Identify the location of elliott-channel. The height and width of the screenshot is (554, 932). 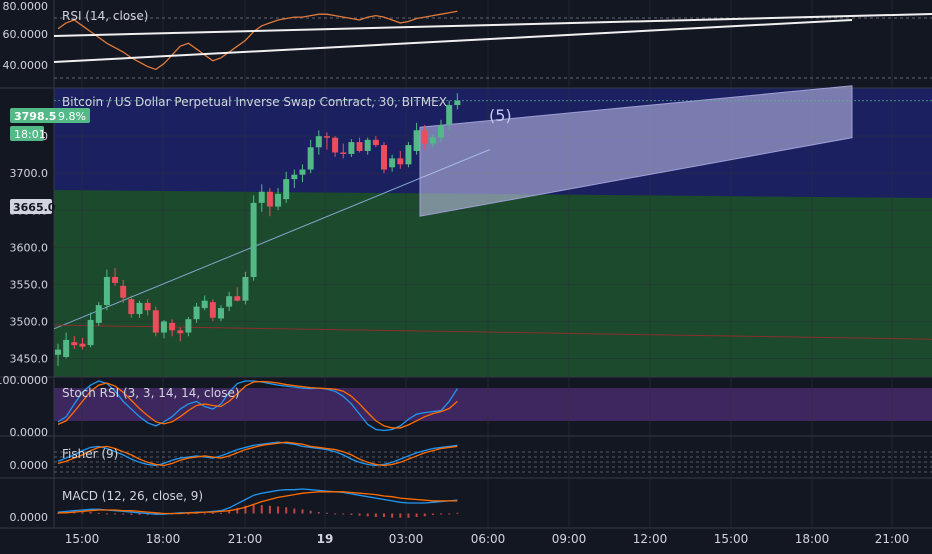
(636, 151).